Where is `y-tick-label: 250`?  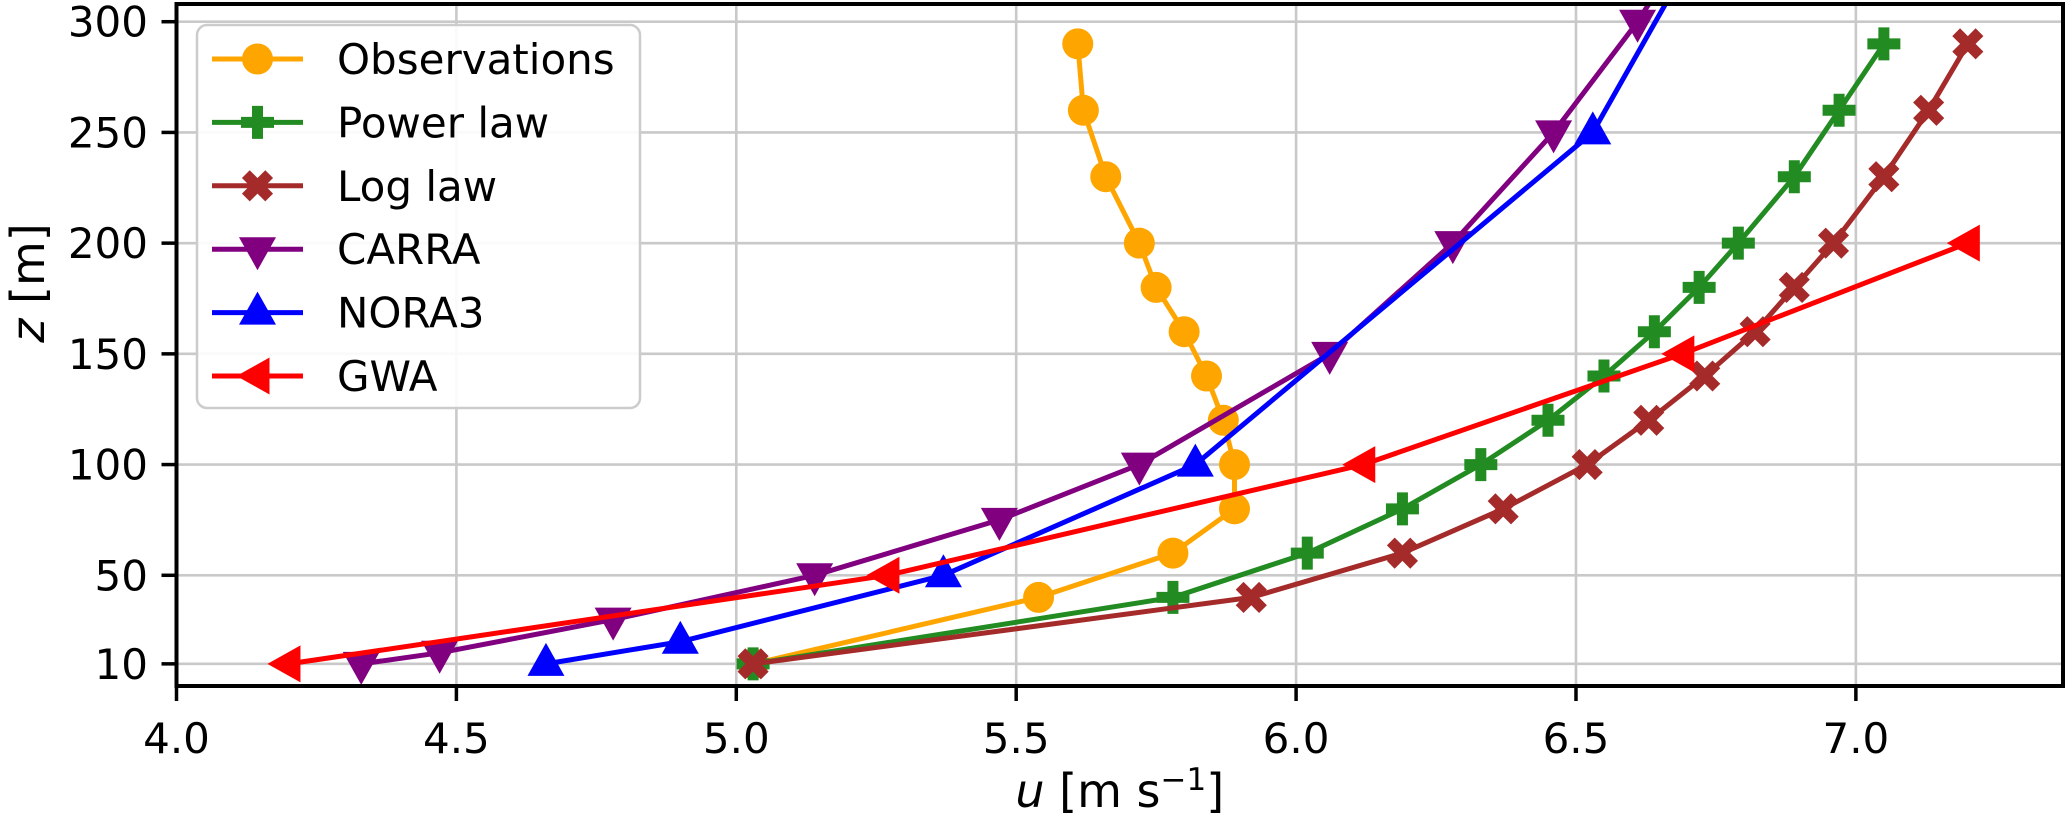
y-tick-label: 250 is located at coordinates (108, 132).